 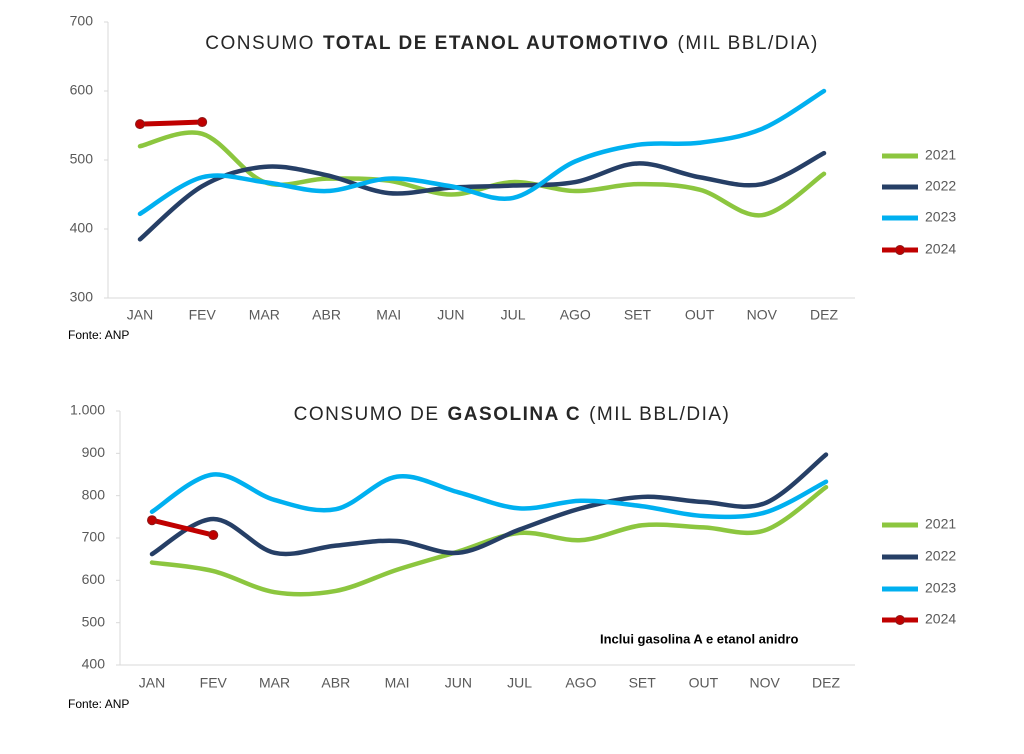 What do you see at coordinates (87, 410) in the screenshot?
I see `y-tick-label: 1.000` at bounding box center [87, 410].